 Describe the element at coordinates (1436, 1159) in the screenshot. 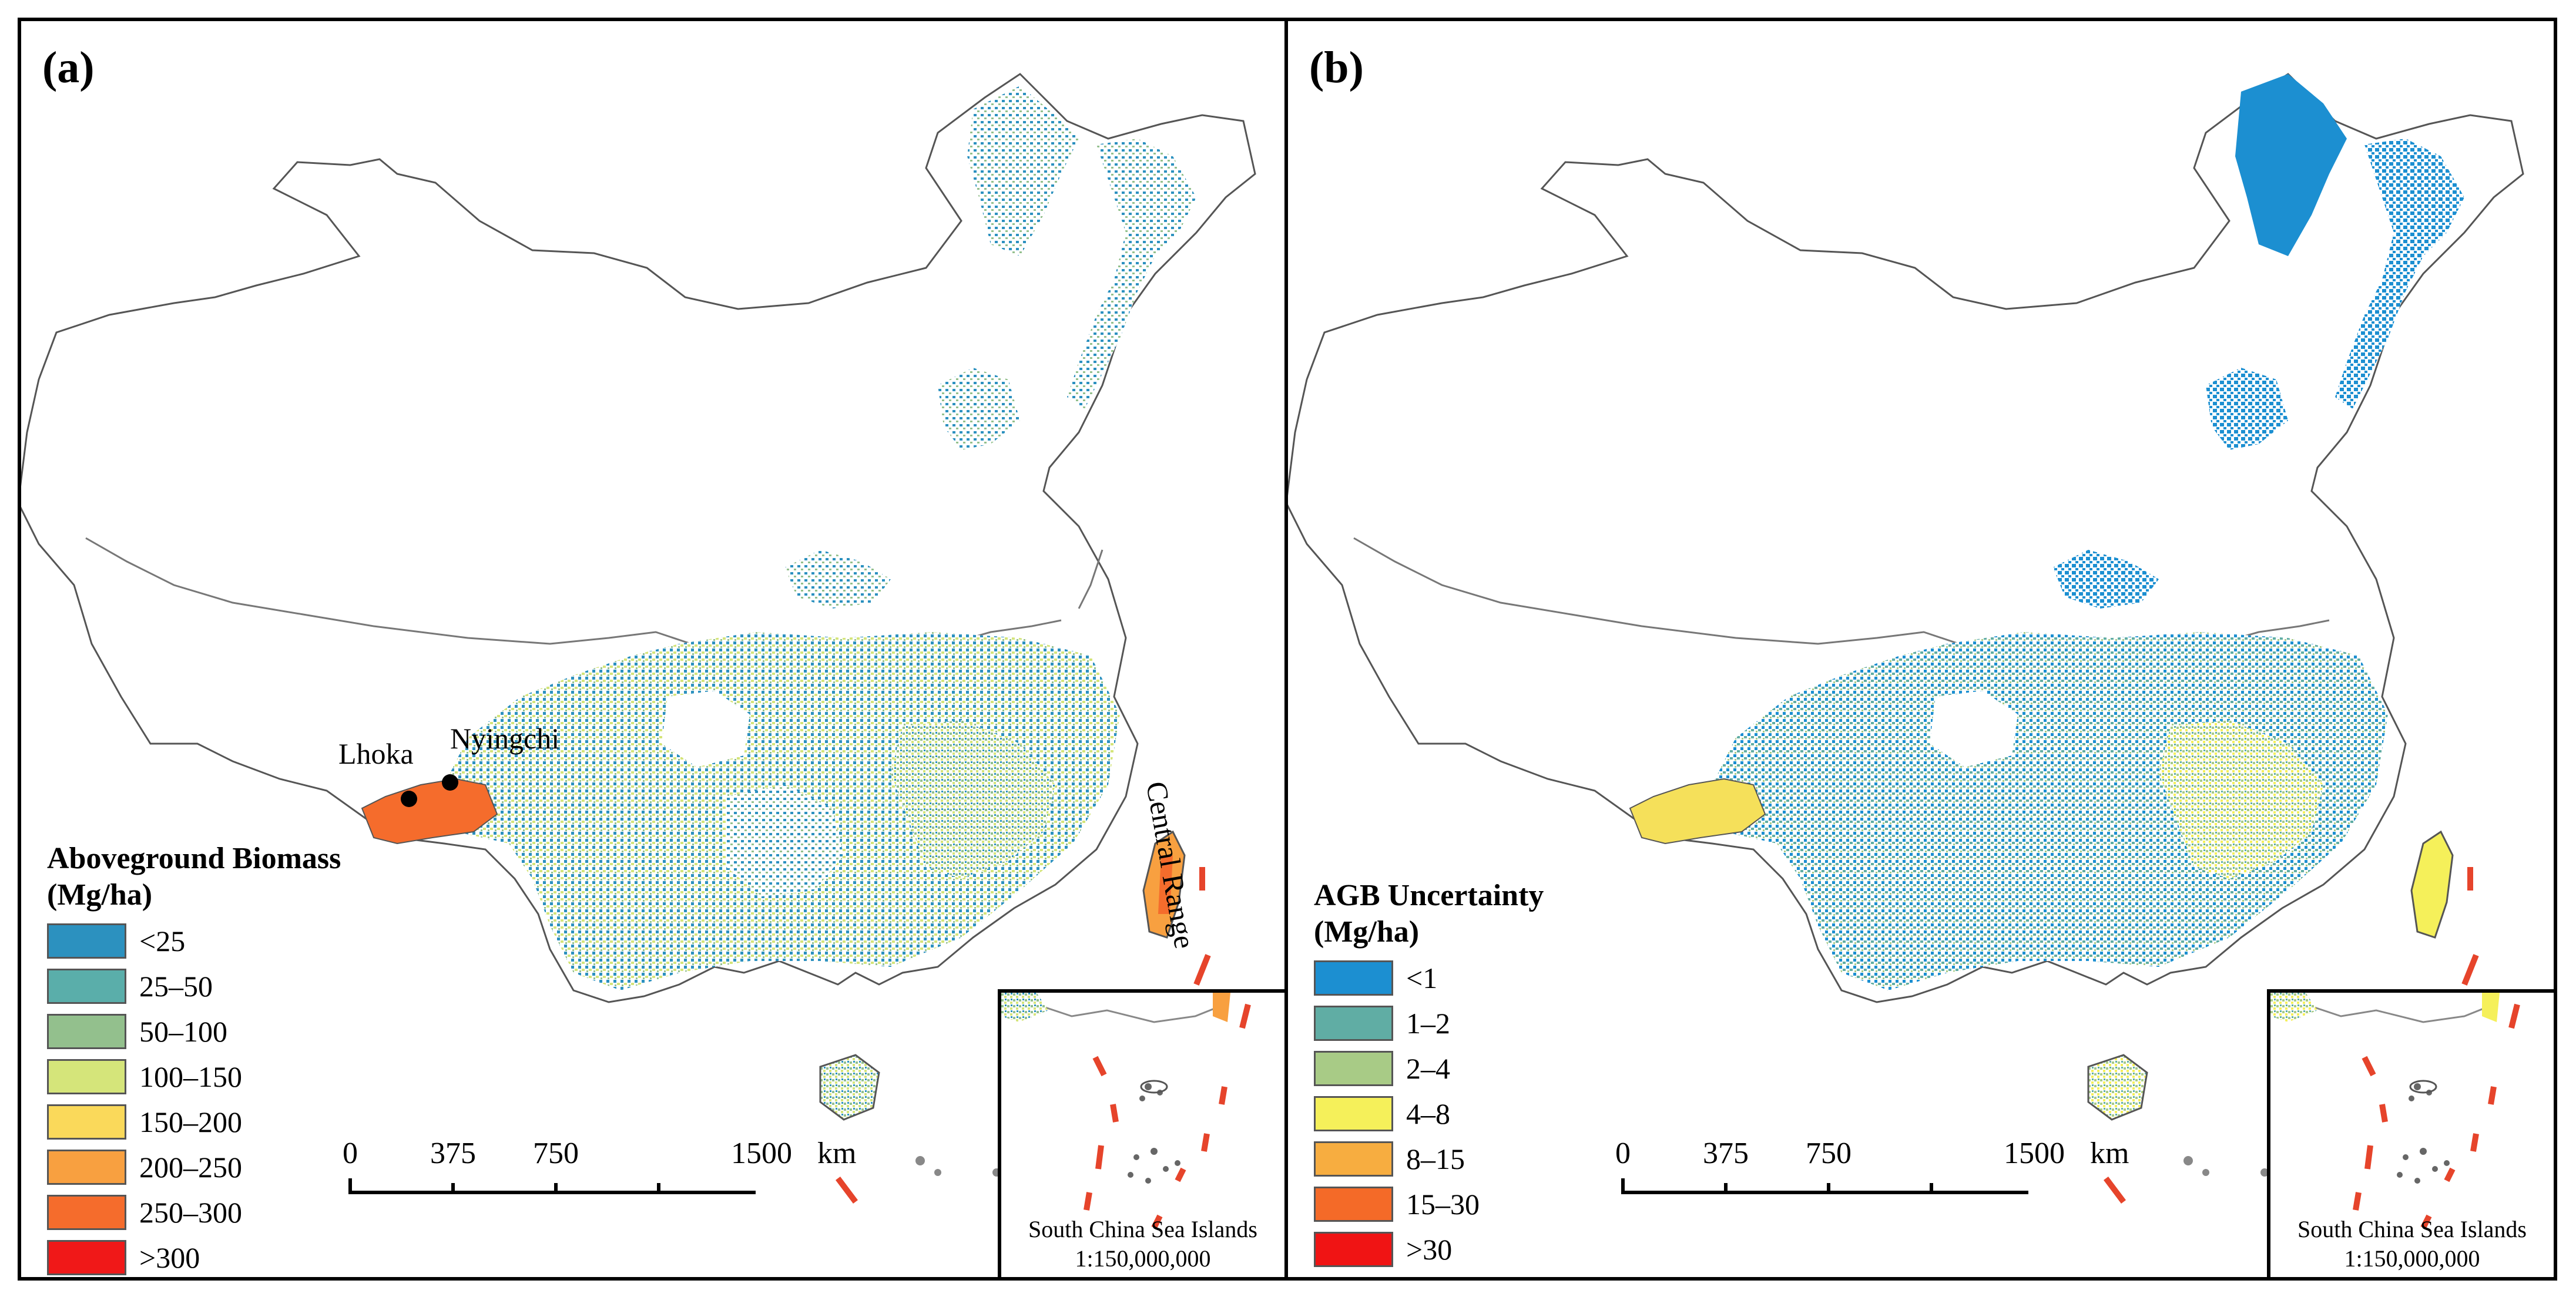

I see `legend-label: 8–15` at that location.